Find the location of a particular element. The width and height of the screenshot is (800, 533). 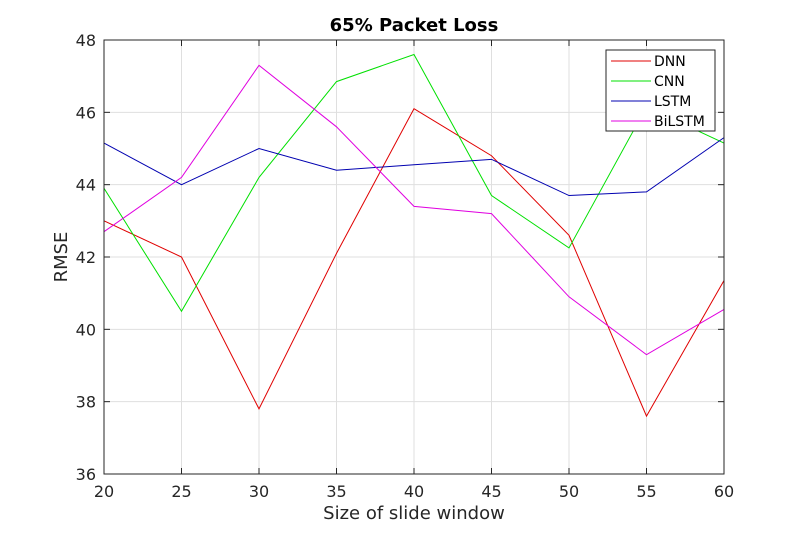

x-tick-label: 45 is located at coordinates (491, 491).